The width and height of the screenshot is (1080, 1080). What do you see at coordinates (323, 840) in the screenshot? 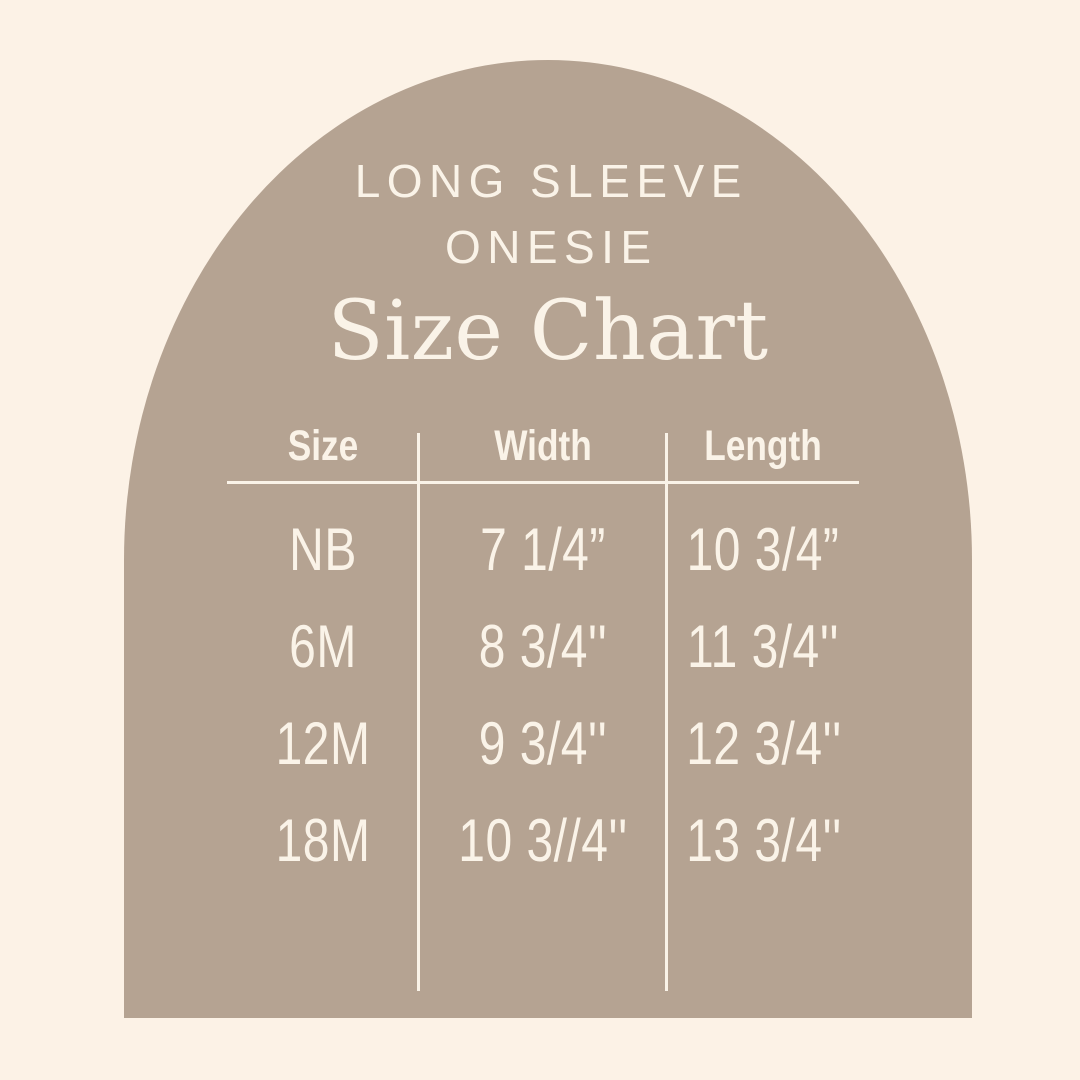
I see `cell-size: 18M` at bounding box center [323, 840].